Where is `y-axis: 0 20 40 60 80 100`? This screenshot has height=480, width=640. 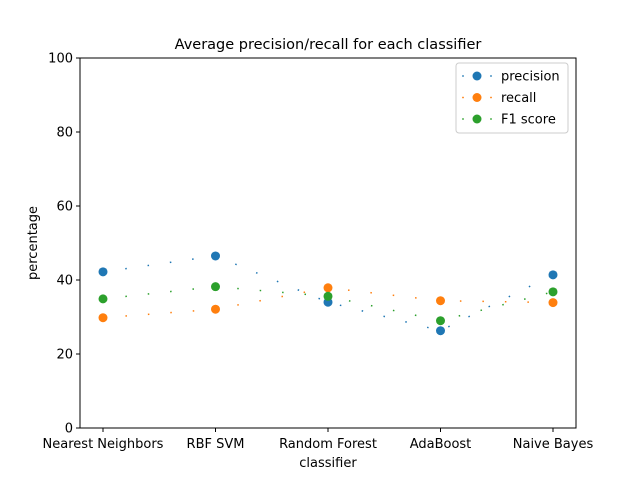
y-axis: 0 20 40 60 80 100 is located at coordinates (64, 244).